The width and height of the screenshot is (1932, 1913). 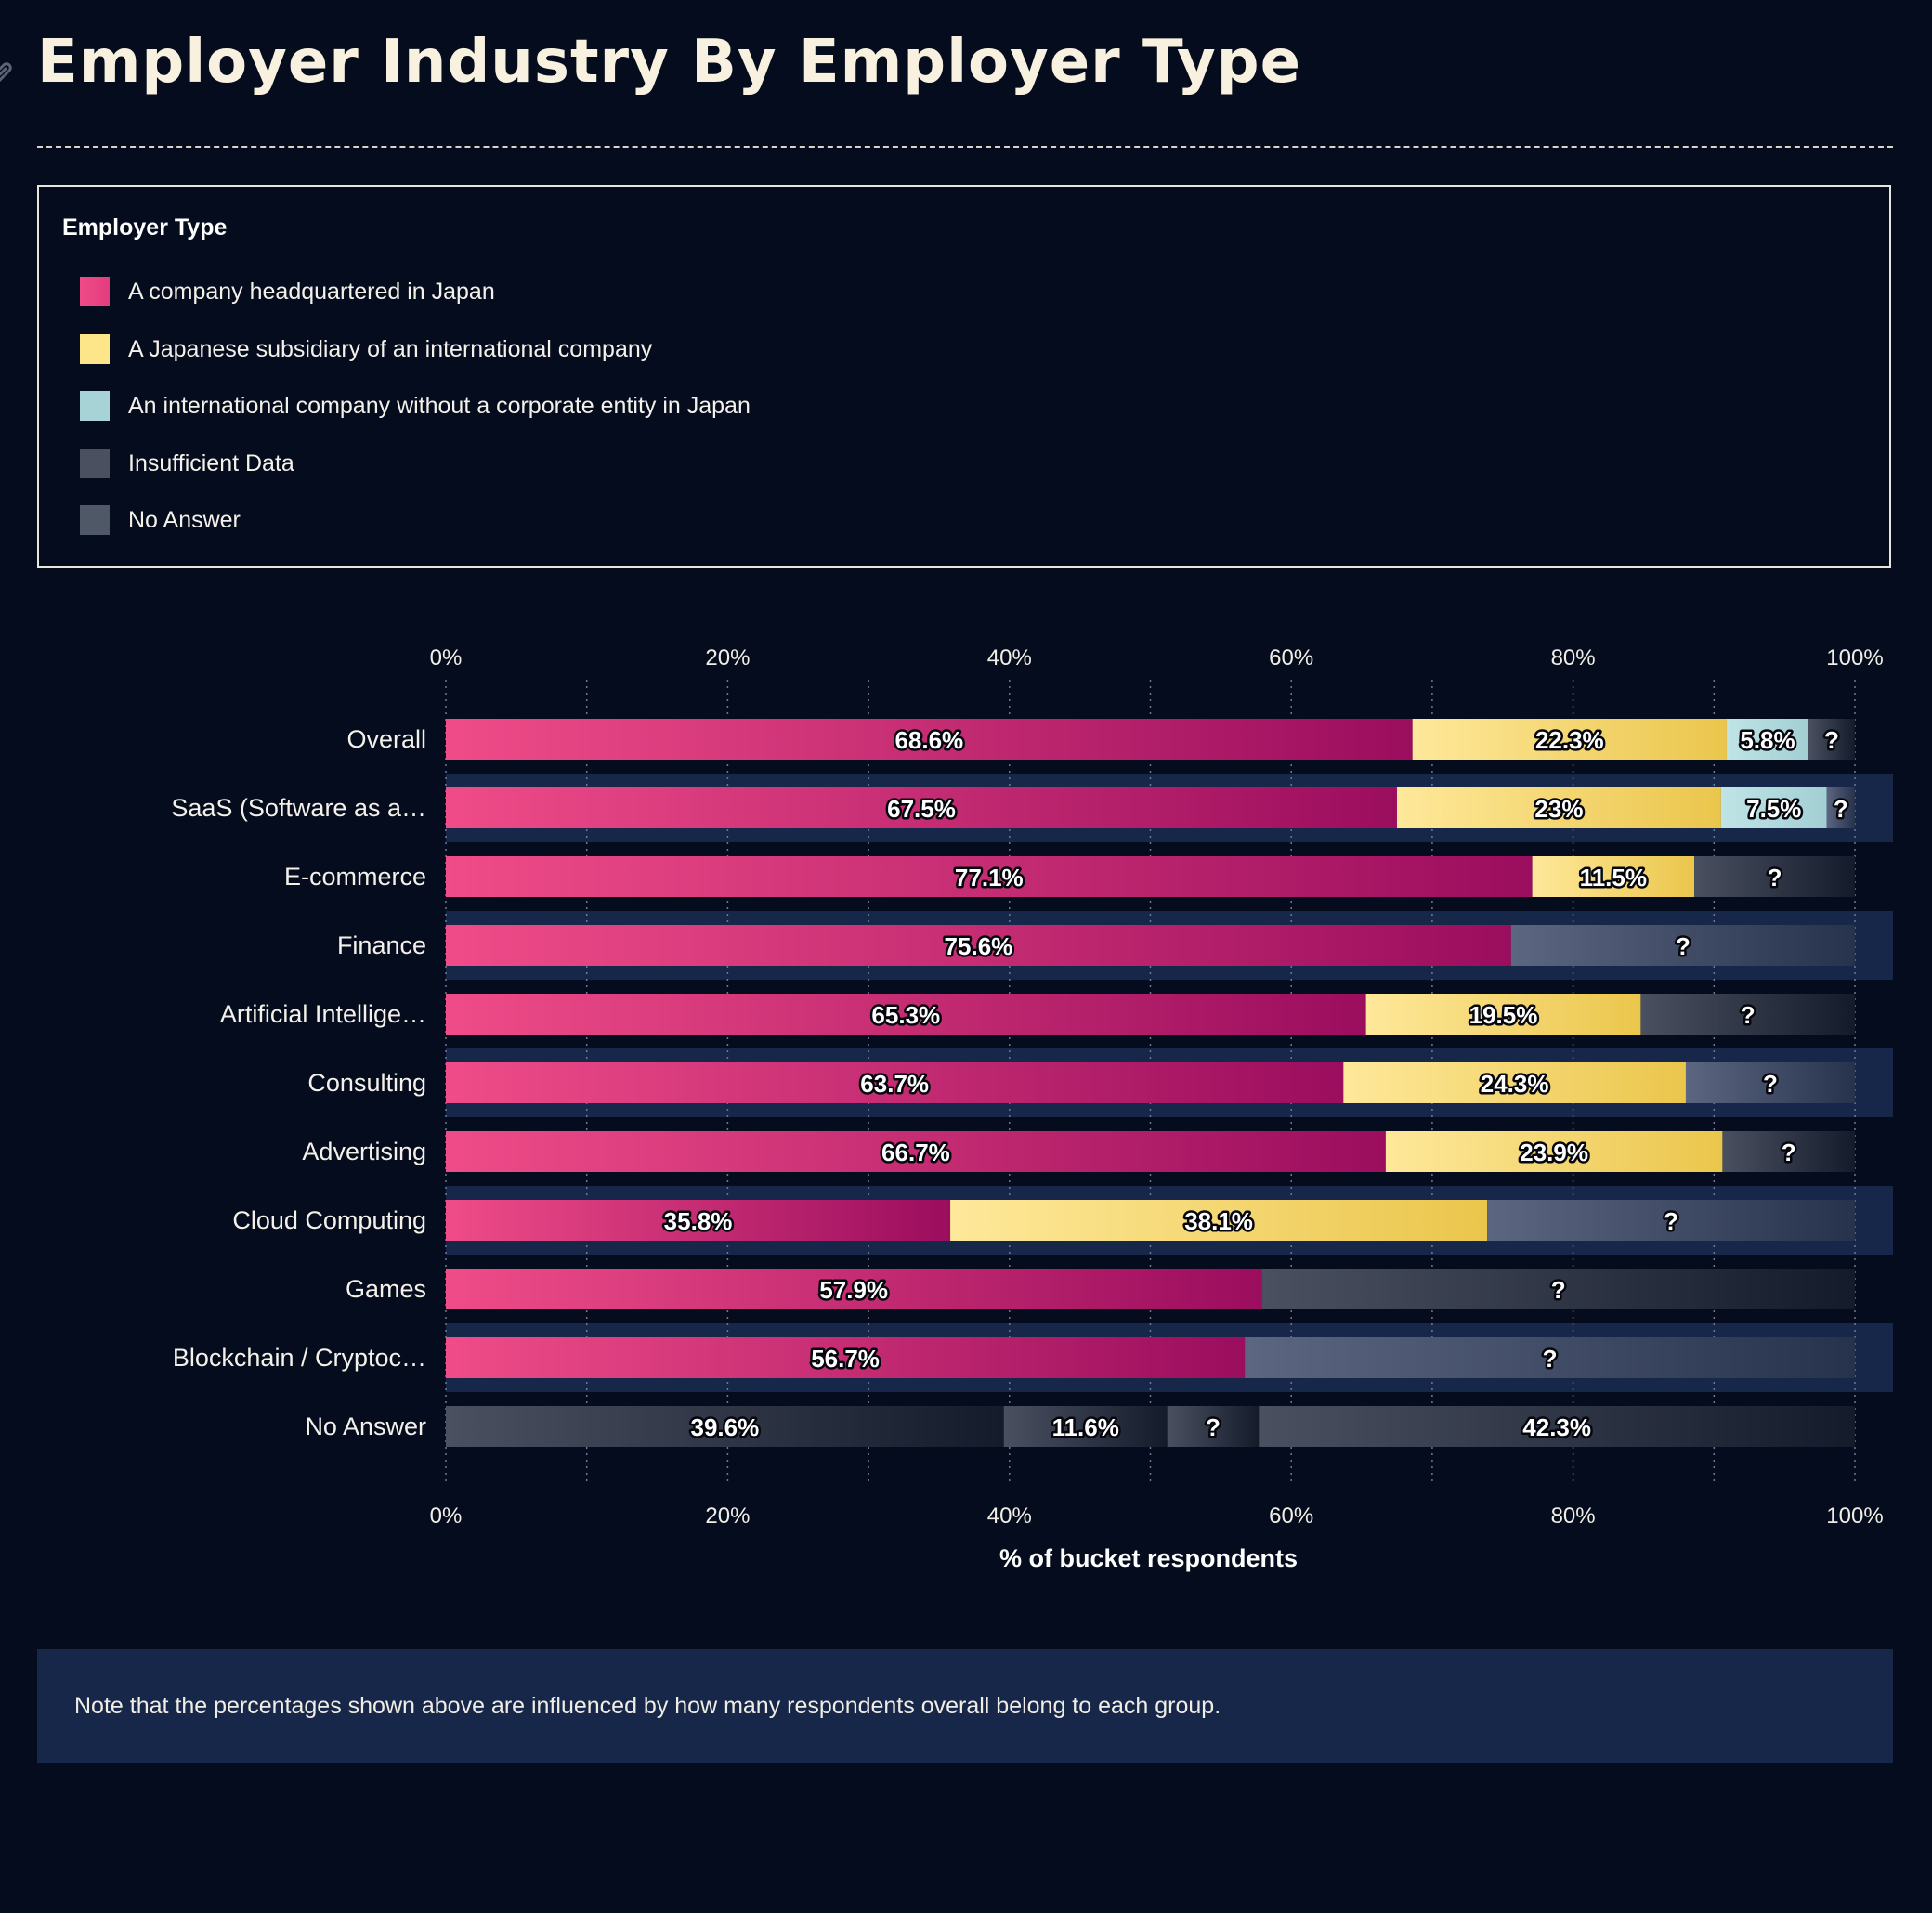 What do you see at coordinates (365, 1426) in the screenshot?
I see `category-label: No Answer` at bounding box center [365, 1426].